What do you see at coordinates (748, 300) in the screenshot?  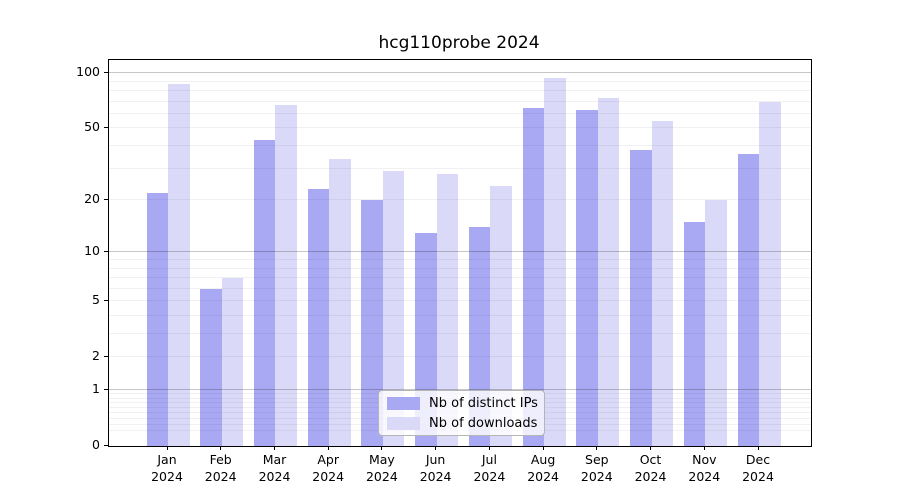 I see `bar-ips-dec` at bounding box center [748, 300].